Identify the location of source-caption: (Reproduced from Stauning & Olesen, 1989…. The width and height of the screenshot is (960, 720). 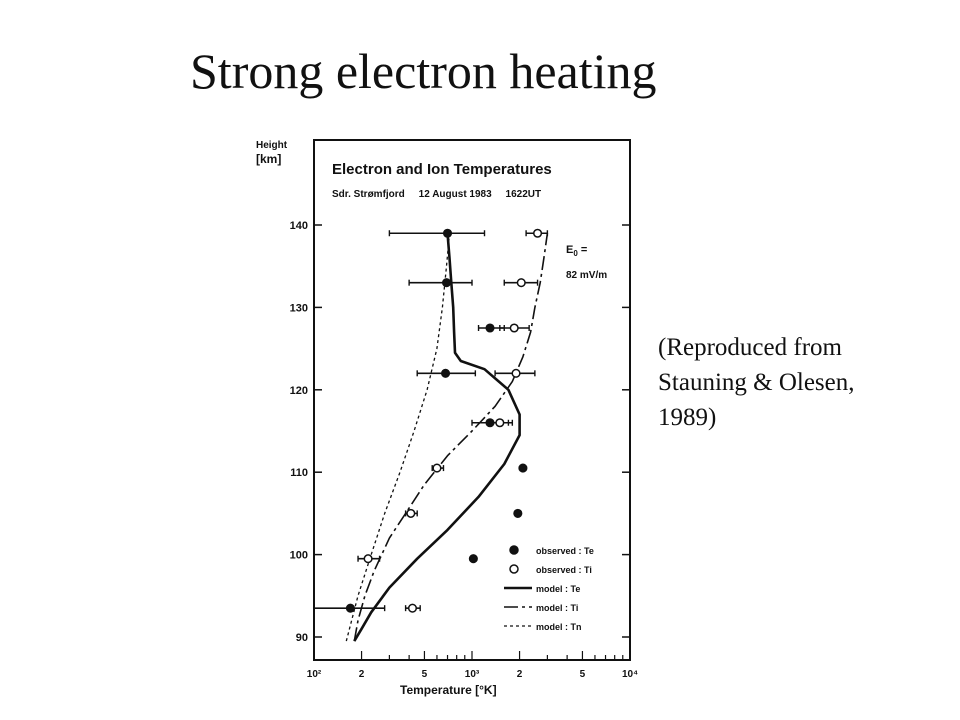
(756, 382).